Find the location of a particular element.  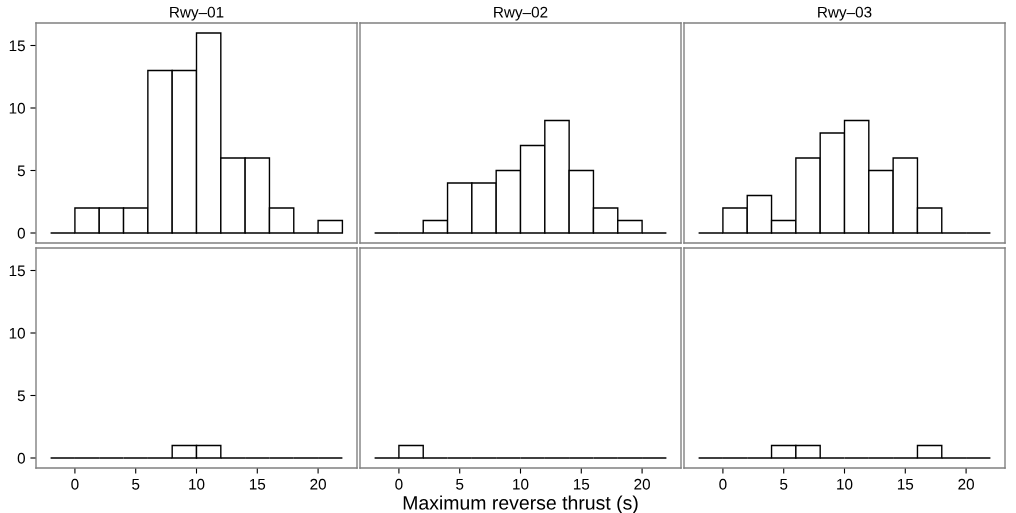

chart-title: Rwy‒02 is located at coordinates (521, 13).